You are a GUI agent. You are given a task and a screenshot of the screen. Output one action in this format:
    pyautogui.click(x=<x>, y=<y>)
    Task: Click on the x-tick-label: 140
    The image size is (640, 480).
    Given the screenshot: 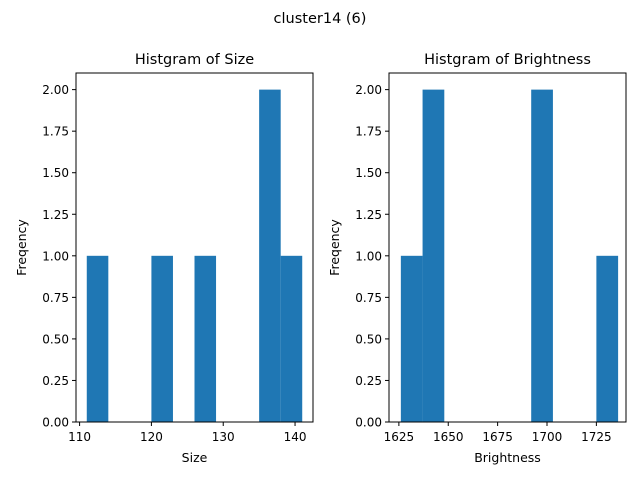 What is the action you would take?
    pyautogui.click(x=295, y=437)
    